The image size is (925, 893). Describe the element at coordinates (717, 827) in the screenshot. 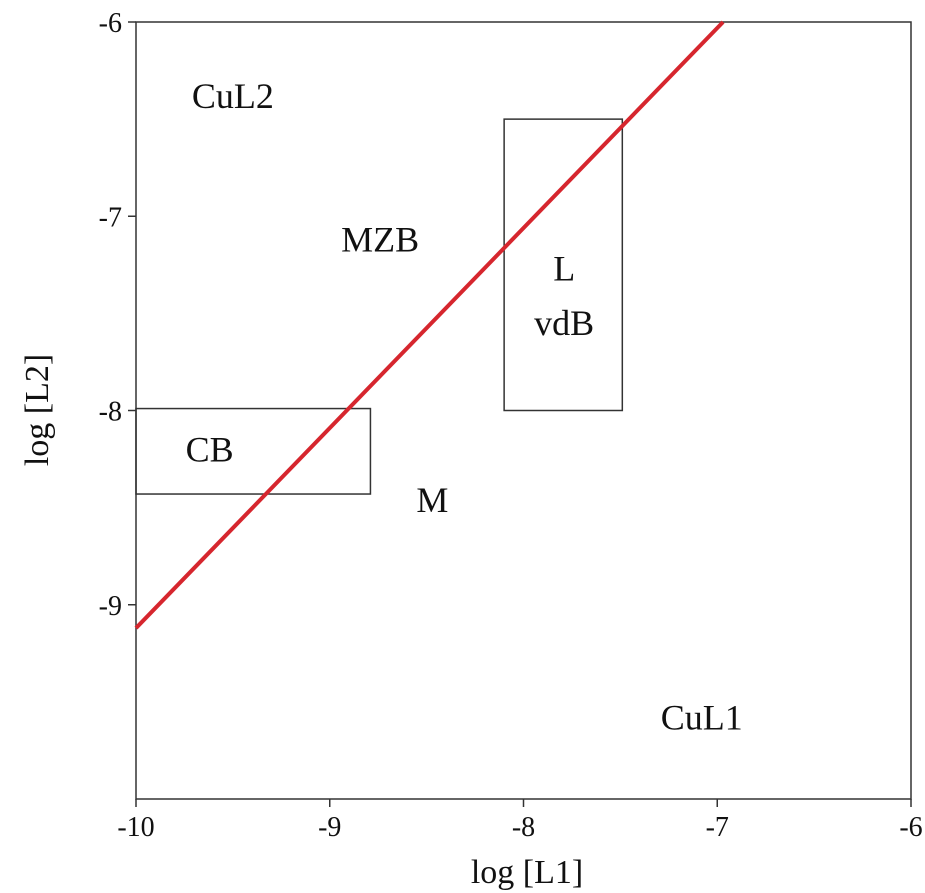

I see `x-tick-label: -7` at that location.